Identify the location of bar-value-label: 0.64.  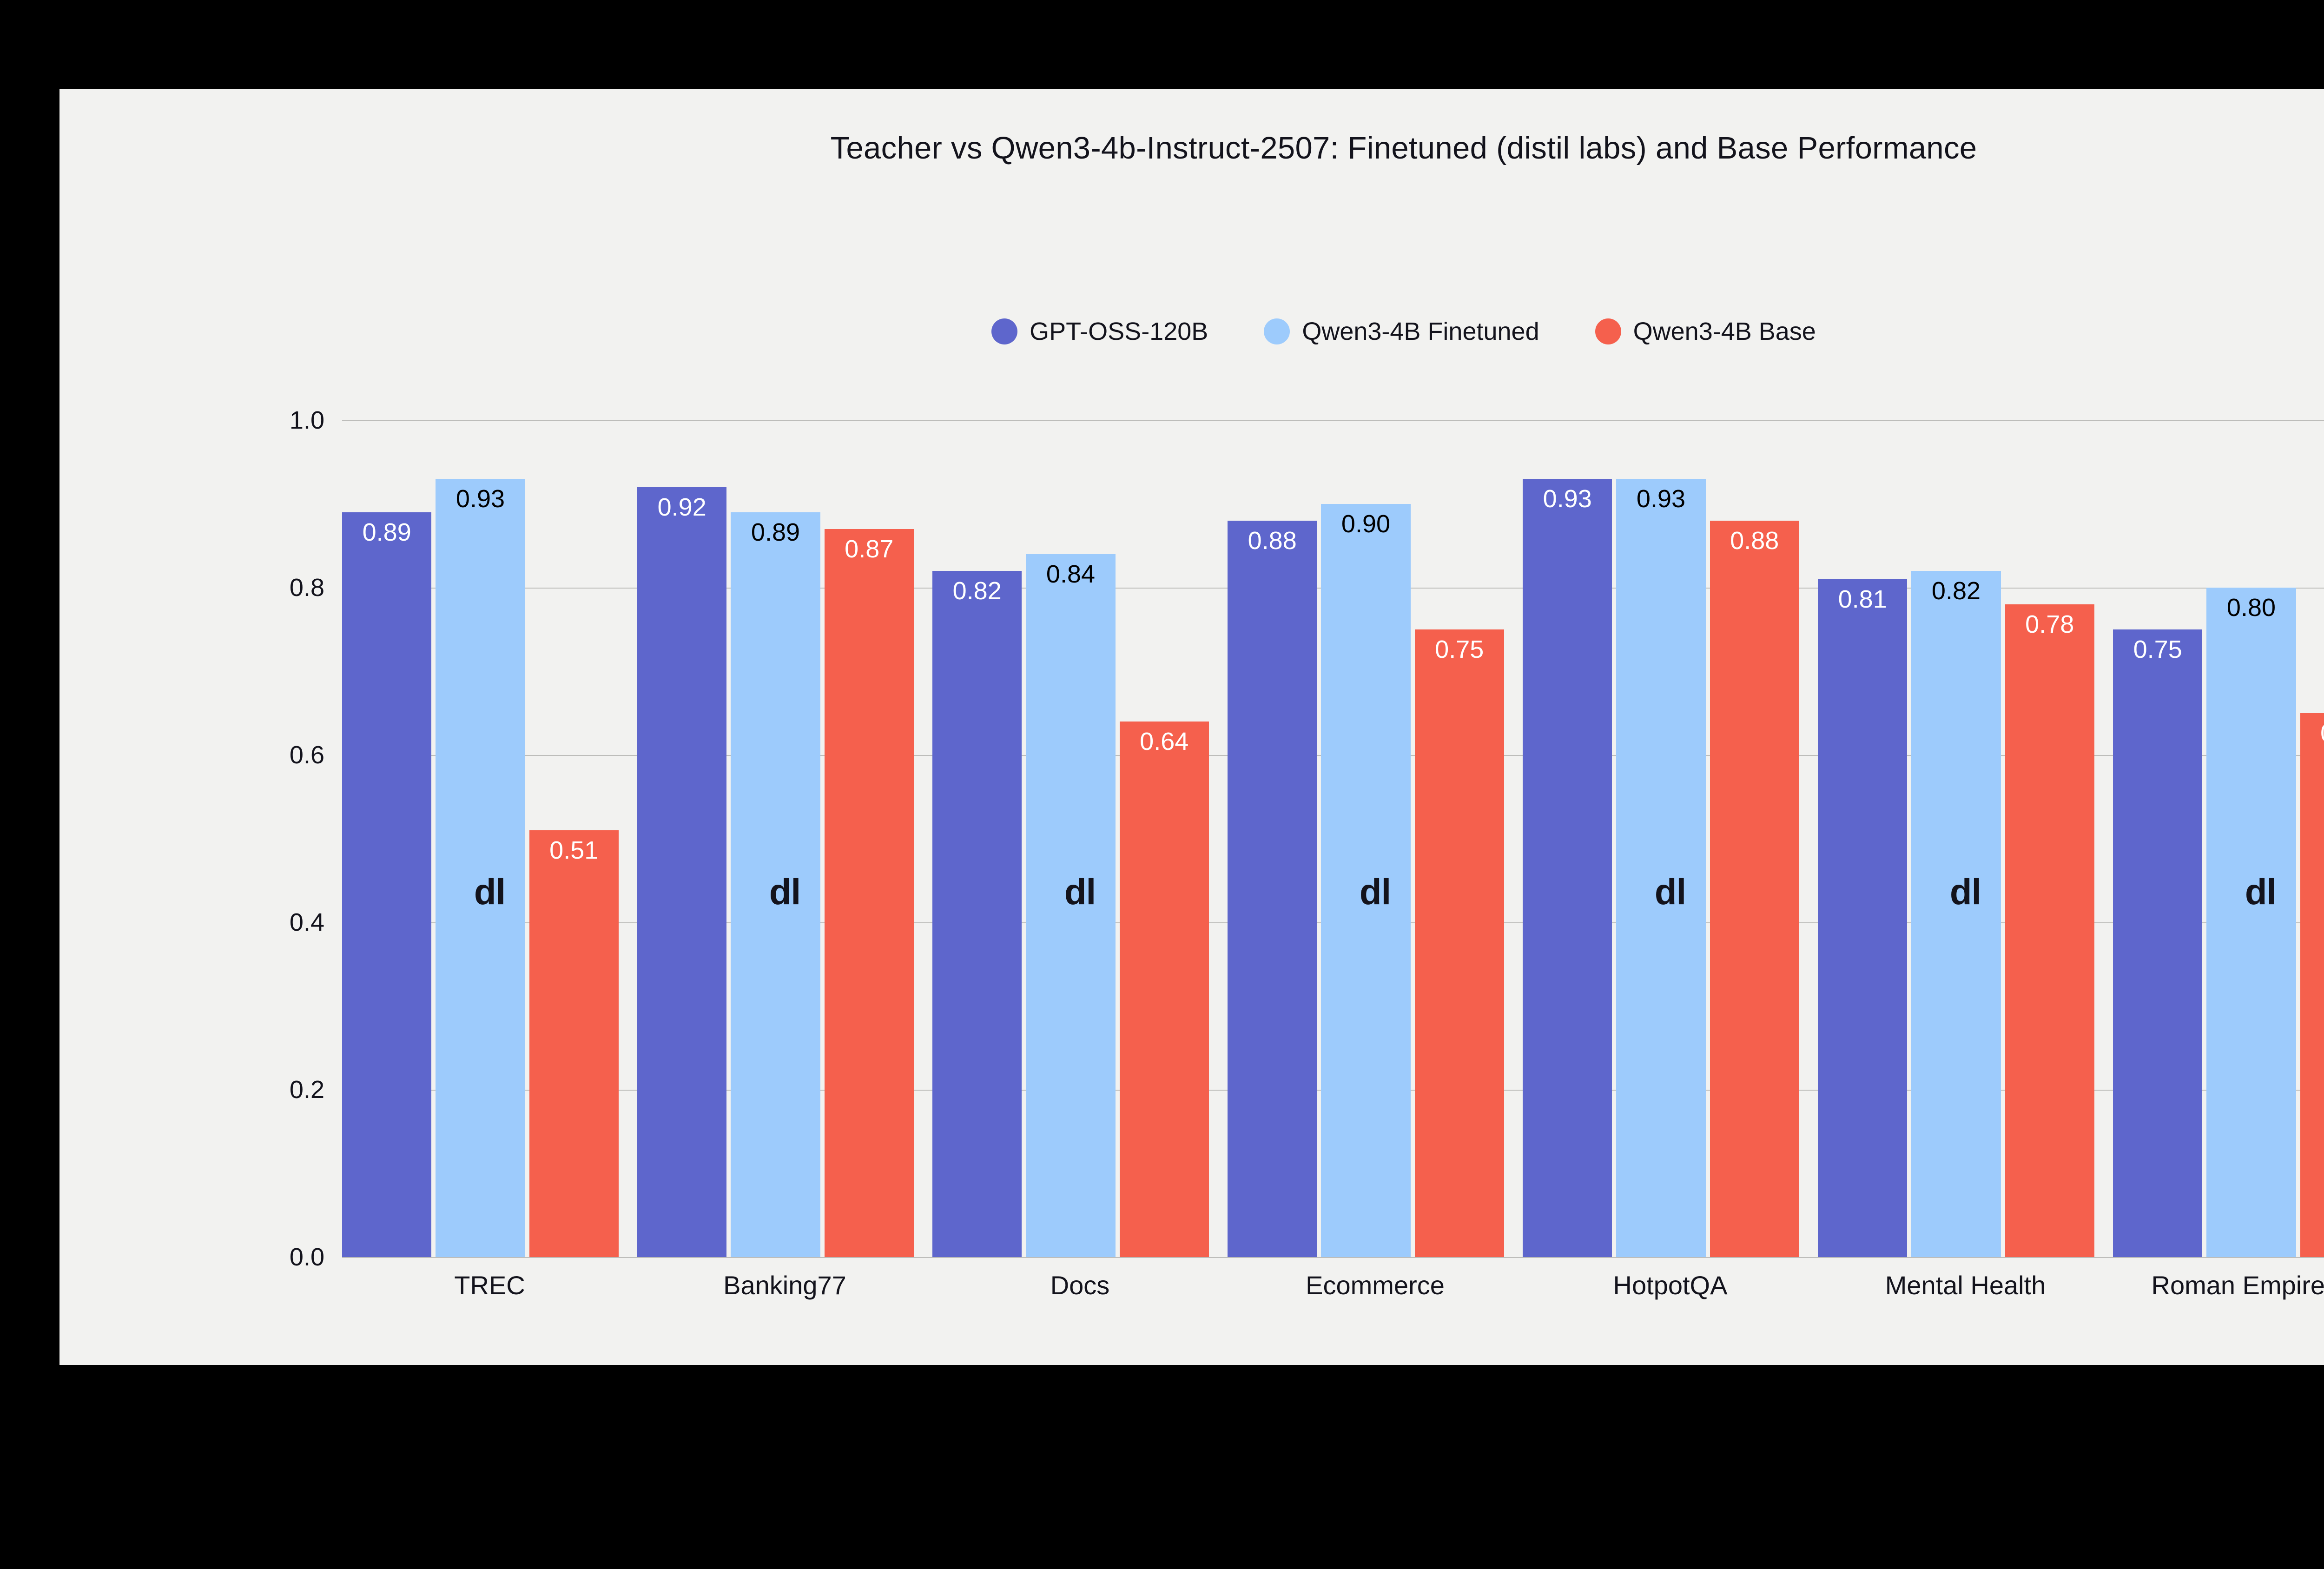
(1164, 741).